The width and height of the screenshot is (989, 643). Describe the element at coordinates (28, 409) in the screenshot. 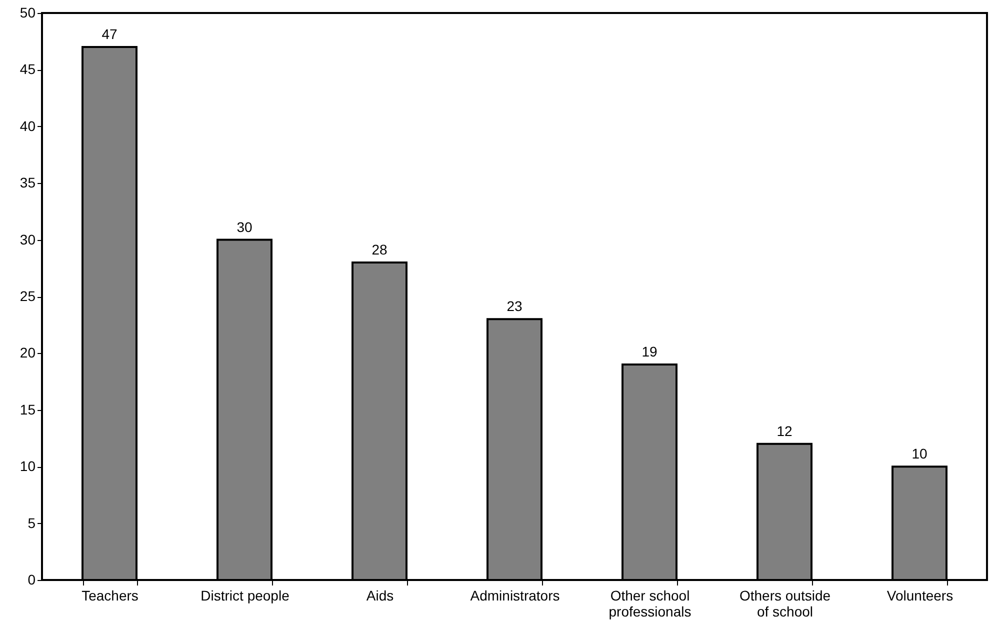

I see `y-tick-label: 15` at that location.